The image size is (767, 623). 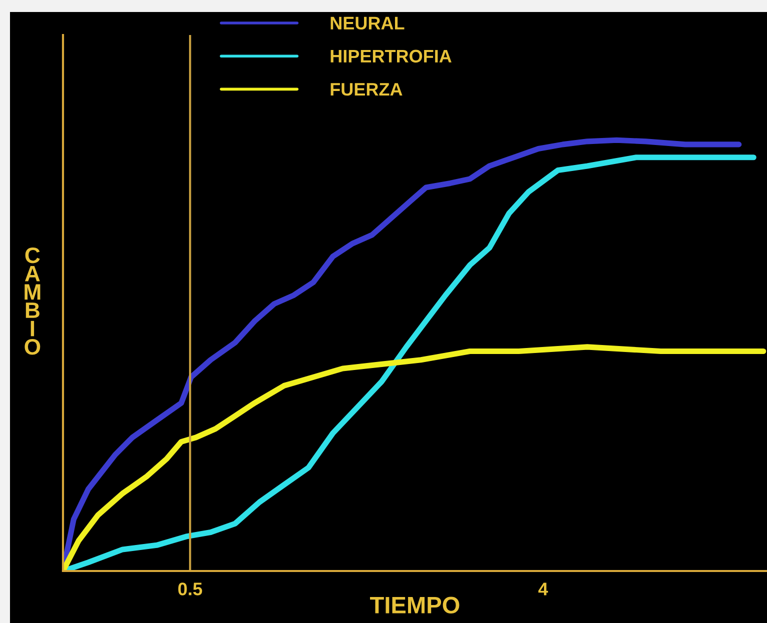 What do you see at coordinates (543, 589) in the screenshot?
I see `x-tick-label: 4` at bounding box center [543, 589].